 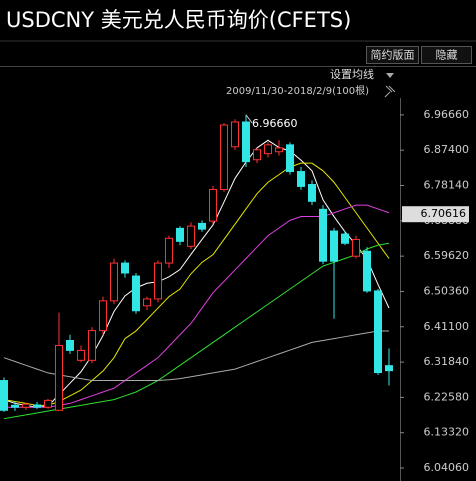 I want to click on y-tick-label: 6.13320, so click(x=447, y=432).